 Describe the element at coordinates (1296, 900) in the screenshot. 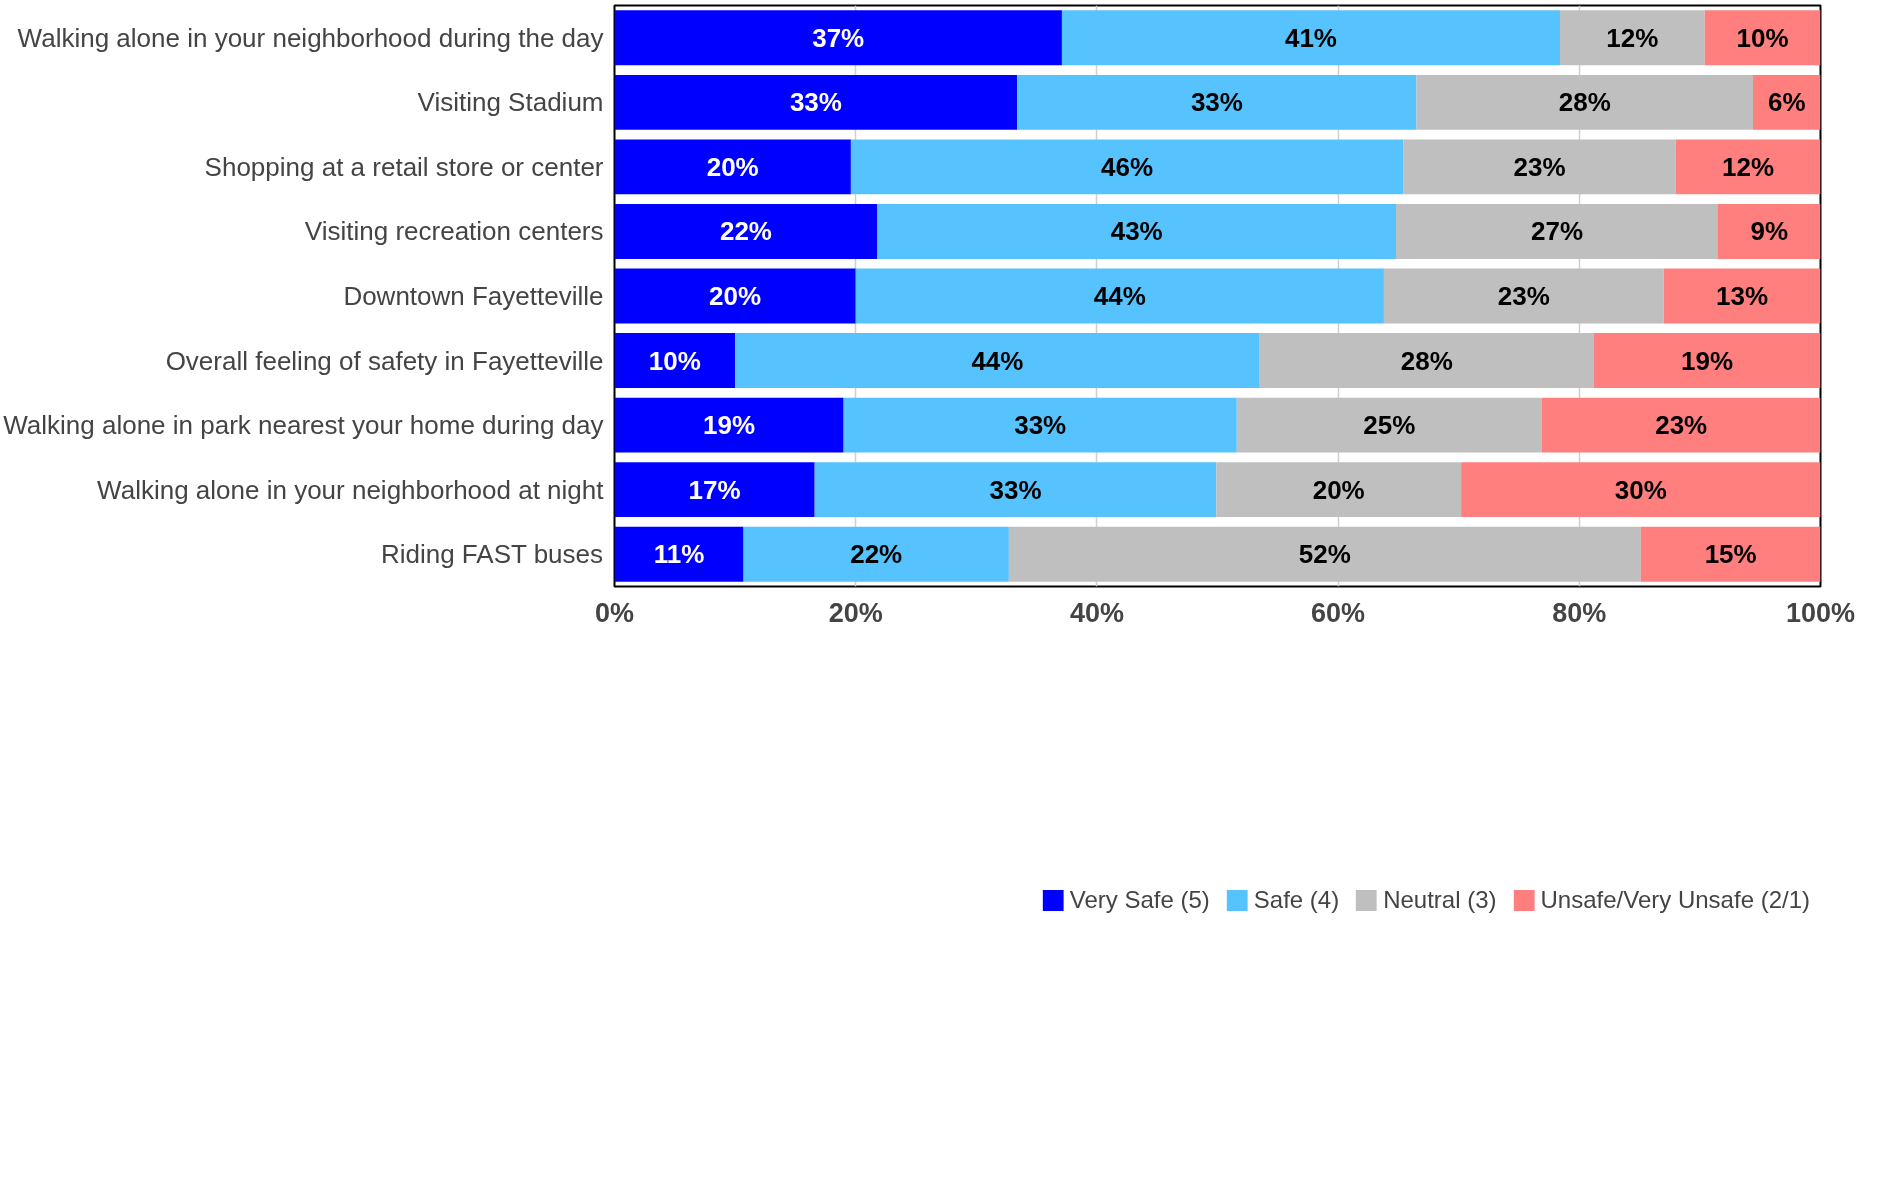

I see `legend-label: Safe (4)` at that location.